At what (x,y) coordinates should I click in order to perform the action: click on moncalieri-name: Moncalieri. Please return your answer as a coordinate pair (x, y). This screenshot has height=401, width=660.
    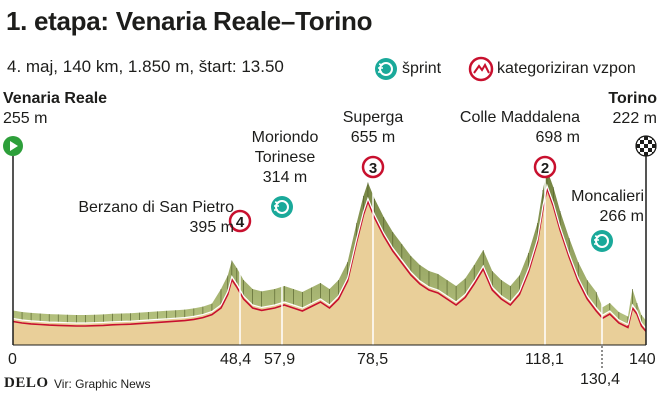
    Looking at the image, I should click on (607, 196).